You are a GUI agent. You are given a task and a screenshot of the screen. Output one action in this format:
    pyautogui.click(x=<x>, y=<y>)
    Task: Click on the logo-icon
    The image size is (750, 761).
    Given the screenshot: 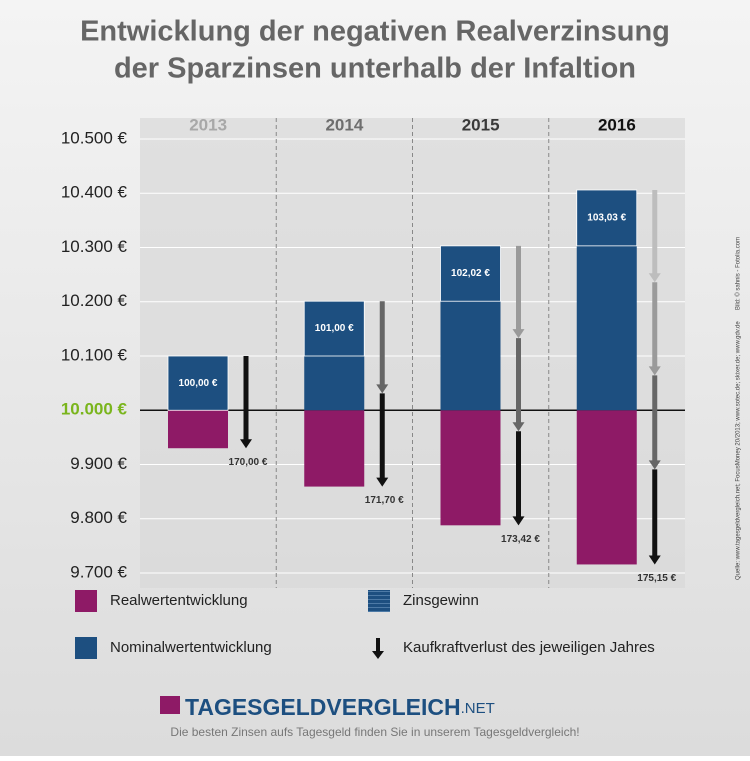 What is the action you would take?
    pyautogui.click(x=170, y=705)
    